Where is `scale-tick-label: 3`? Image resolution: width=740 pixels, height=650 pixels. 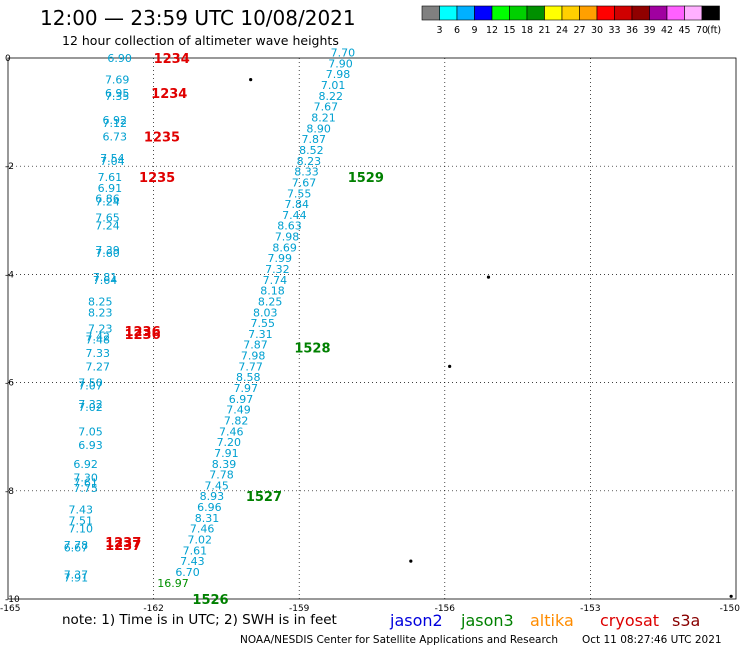 scale-tick-label: 3 is located at coordinates (439, 30).